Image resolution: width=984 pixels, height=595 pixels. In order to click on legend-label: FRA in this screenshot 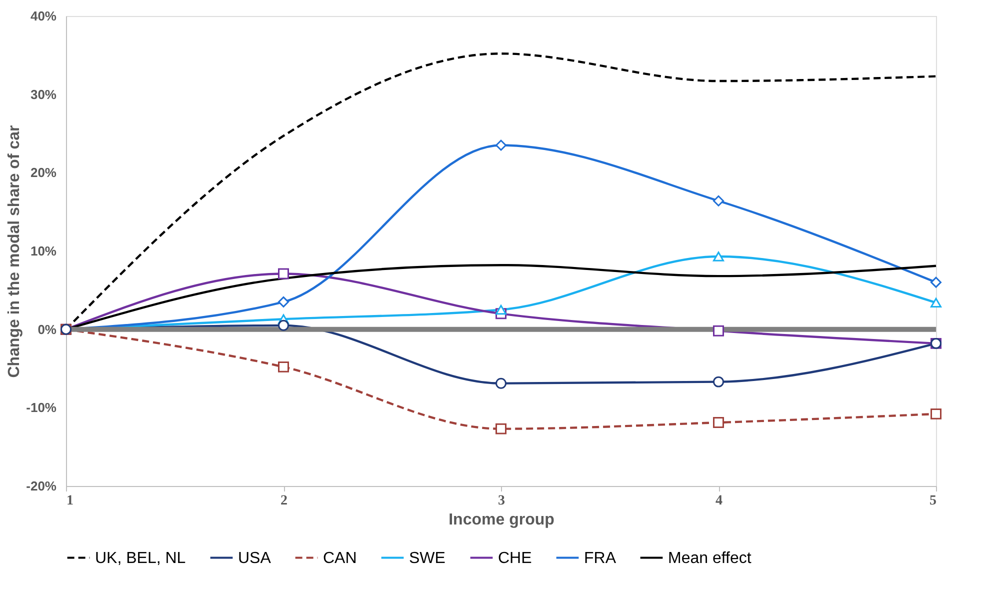, I will do `click(600, 558)`.